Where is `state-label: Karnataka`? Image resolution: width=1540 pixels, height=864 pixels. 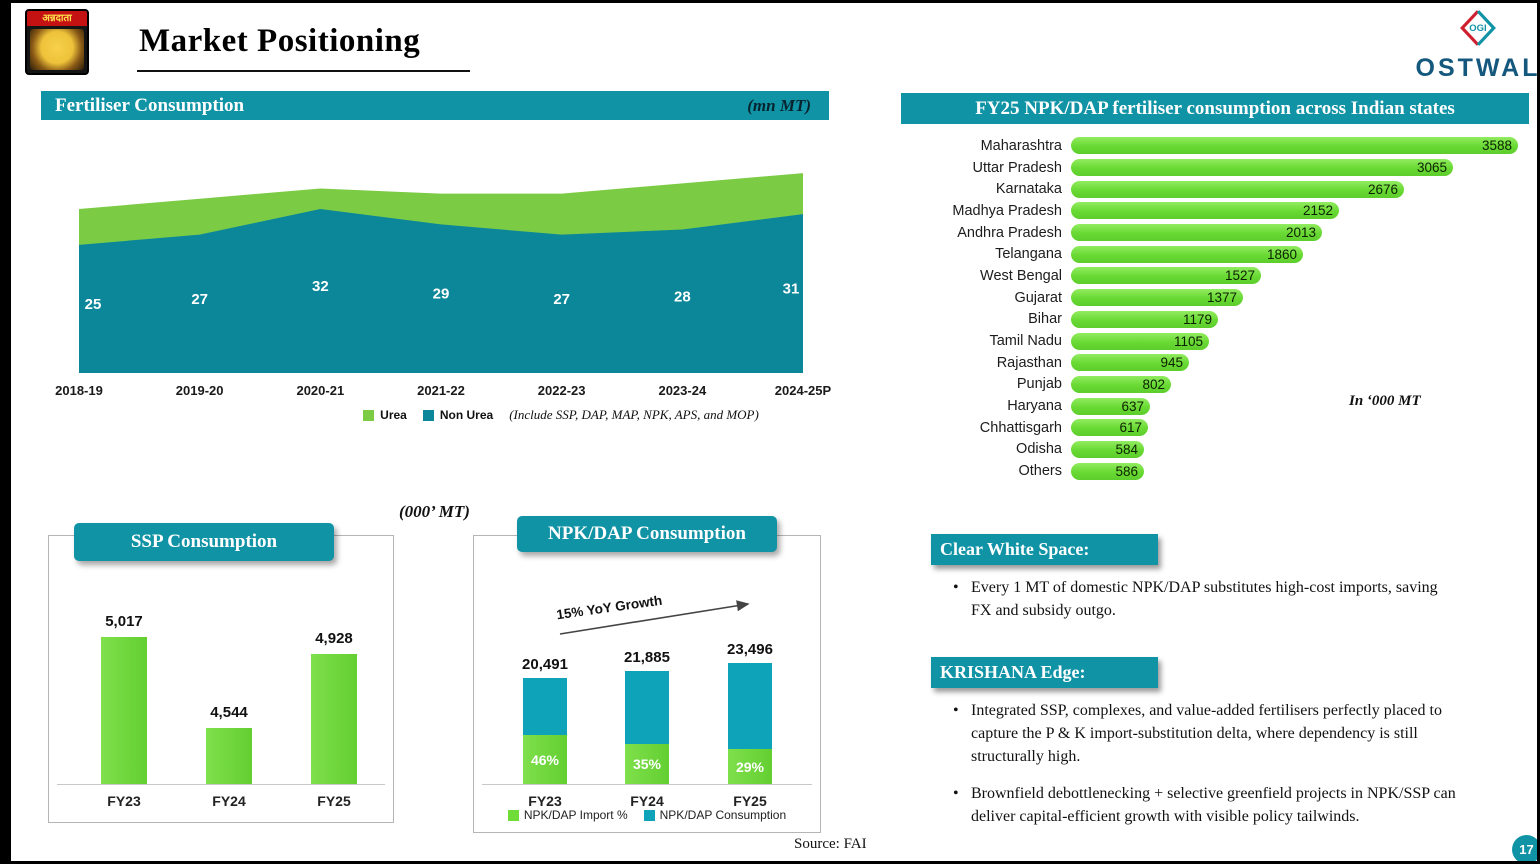
state-label: Karnataka is located at coordinates (1028, 189).